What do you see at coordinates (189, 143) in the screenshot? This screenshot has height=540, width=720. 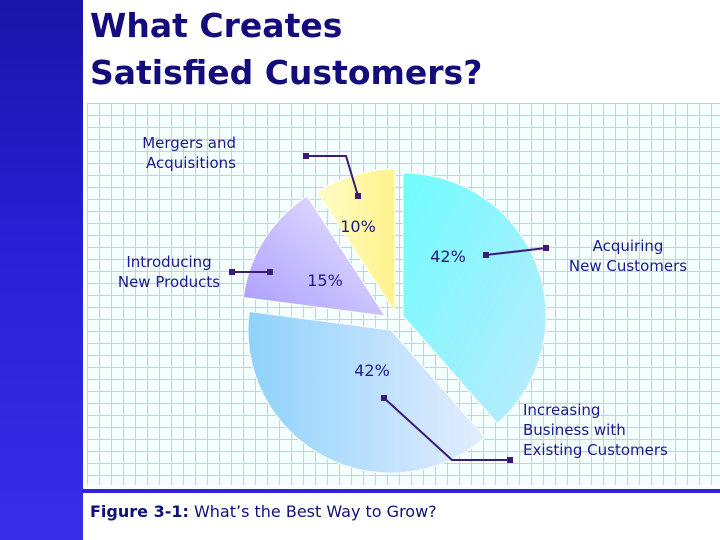 I see `category-label-line: Mergers and` at bounding box center [189, 143].